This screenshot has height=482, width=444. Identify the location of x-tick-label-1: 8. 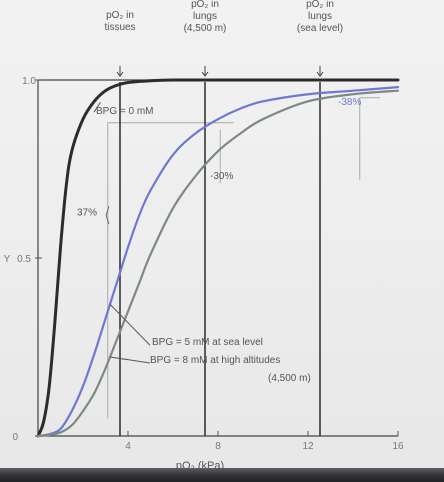
(218, 446).